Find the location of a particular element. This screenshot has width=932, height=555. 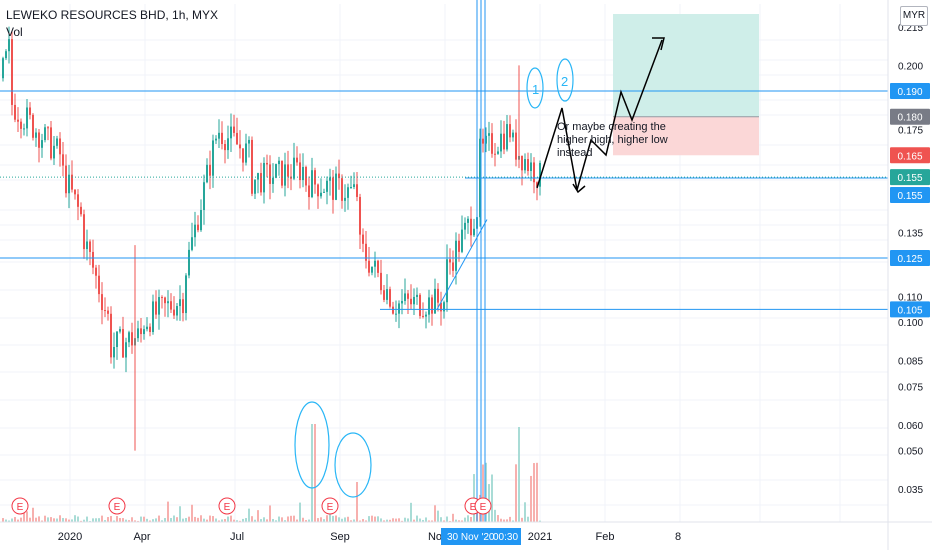

y-tick-label: 0.175 is located at coordinates (910, 131).